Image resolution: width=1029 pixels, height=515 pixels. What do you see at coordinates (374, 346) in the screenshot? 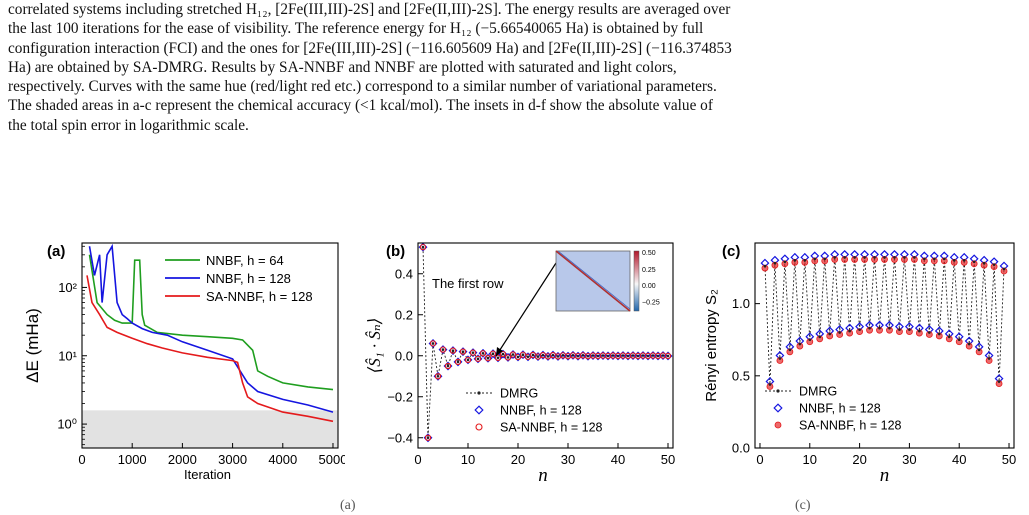
I see `y-axis-label: ⟨Ŝ₁ · Ŝₙ⟩` at bounding box center [374, 346].